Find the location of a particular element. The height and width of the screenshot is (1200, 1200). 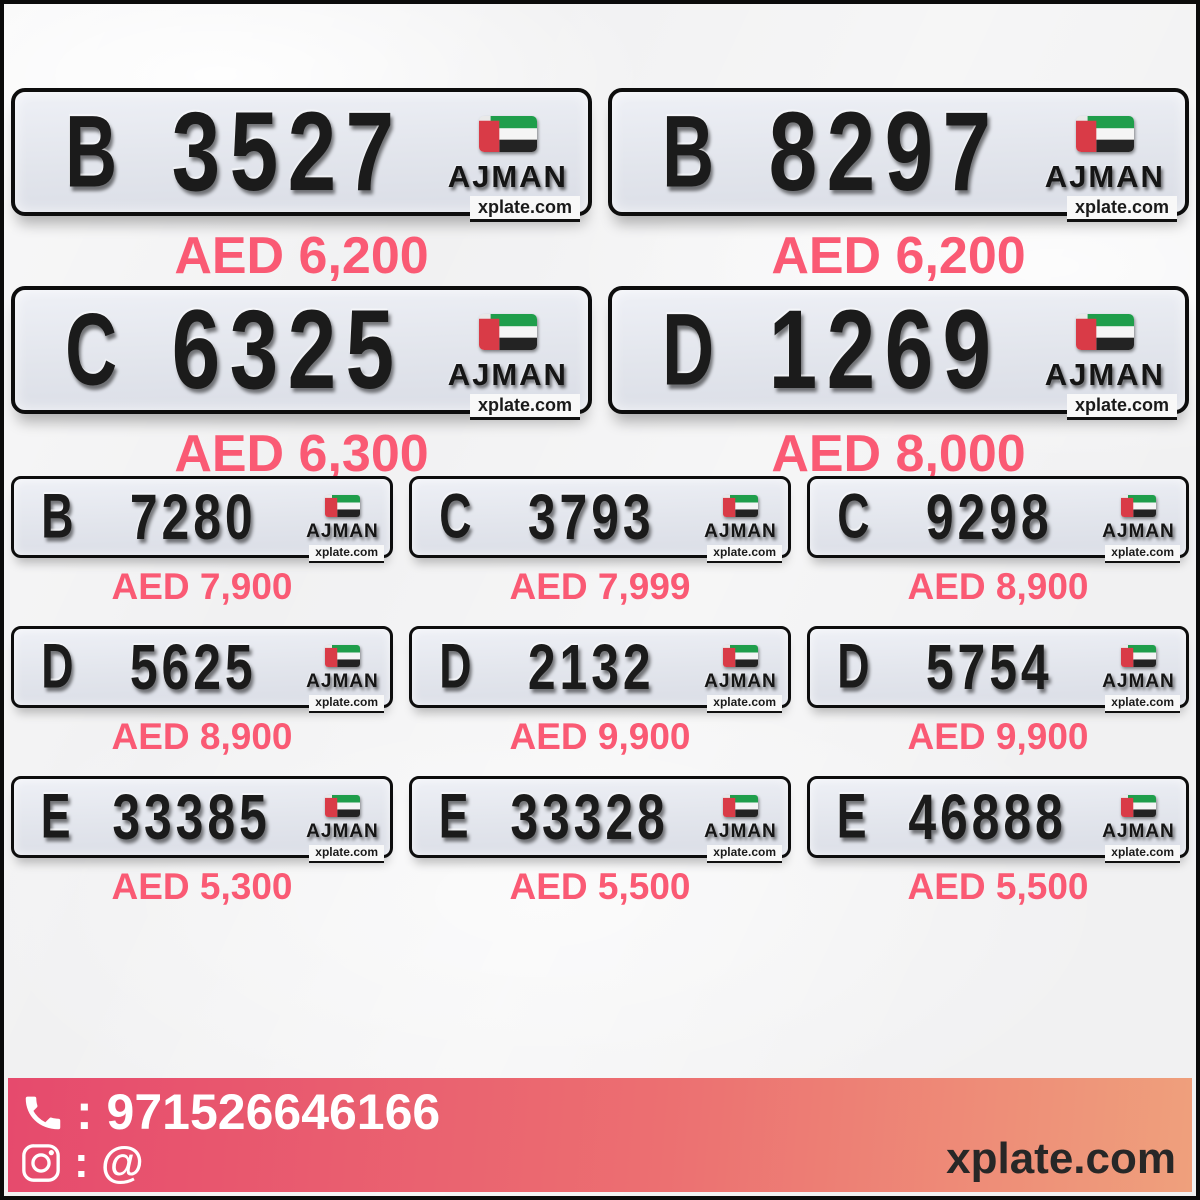

plate-listing: D 5754 AJMAN xplate.com AED 9,900 is located at coordinates (998, 692).